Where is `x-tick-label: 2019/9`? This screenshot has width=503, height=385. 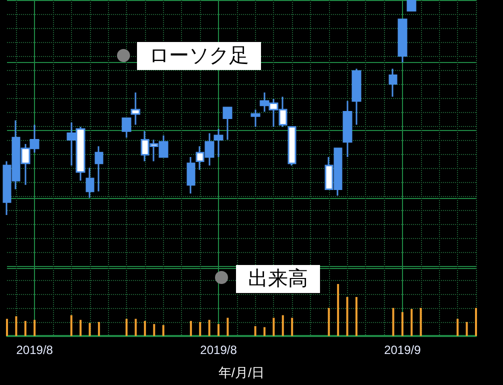
x-tick-label: 2019/9 is located at coordinates (403, 350).